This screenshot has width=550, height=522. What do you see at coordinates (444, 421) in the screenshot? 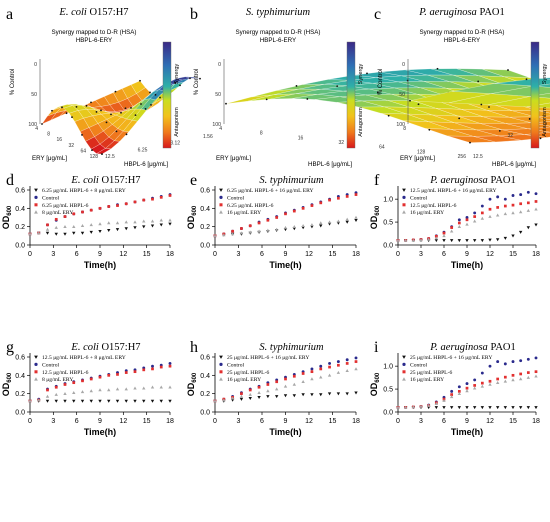
I see `x-tick-label: 6` at bounding box center [444, 421].